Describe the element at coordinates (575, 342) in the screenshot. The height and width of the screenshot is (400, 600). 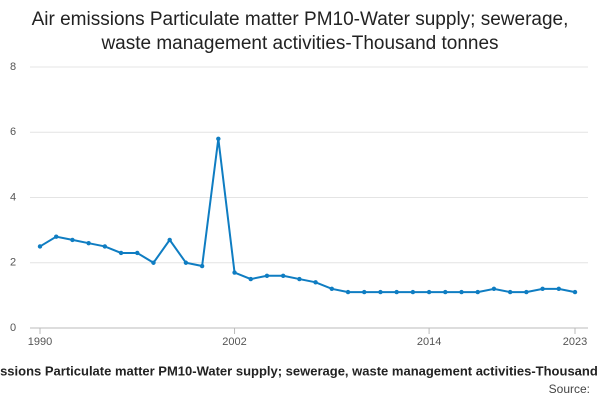
I see `x-tick-label: 2023` at that location.